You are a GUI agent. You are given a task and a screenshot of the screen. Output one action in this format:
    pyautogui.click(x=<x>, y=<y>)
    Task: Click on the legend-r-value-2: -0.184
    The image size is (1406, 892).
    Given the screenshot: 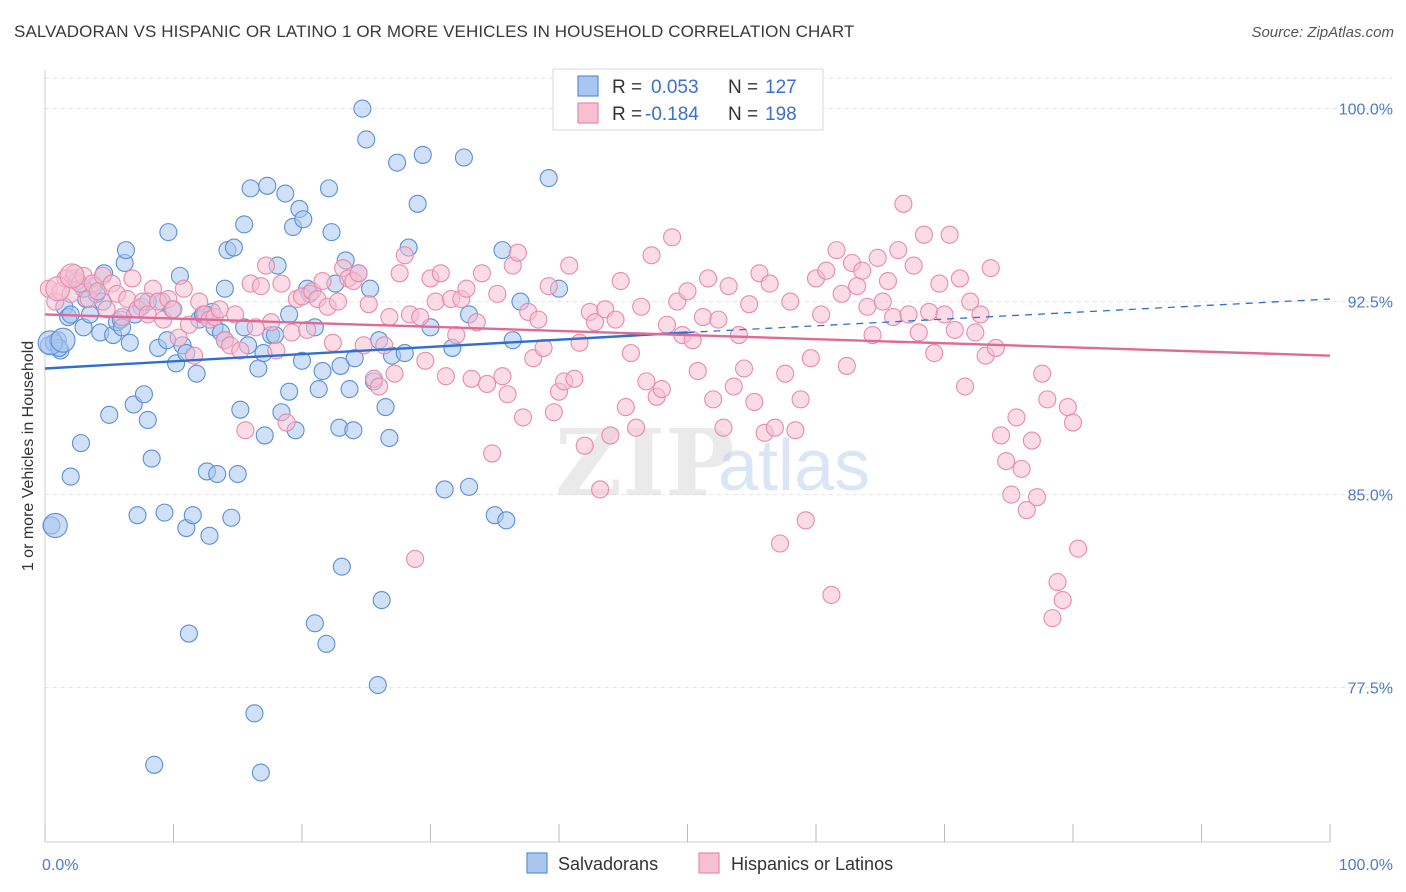 What is the action you would take?
    pyautogui.click(x=672, y=114)
    